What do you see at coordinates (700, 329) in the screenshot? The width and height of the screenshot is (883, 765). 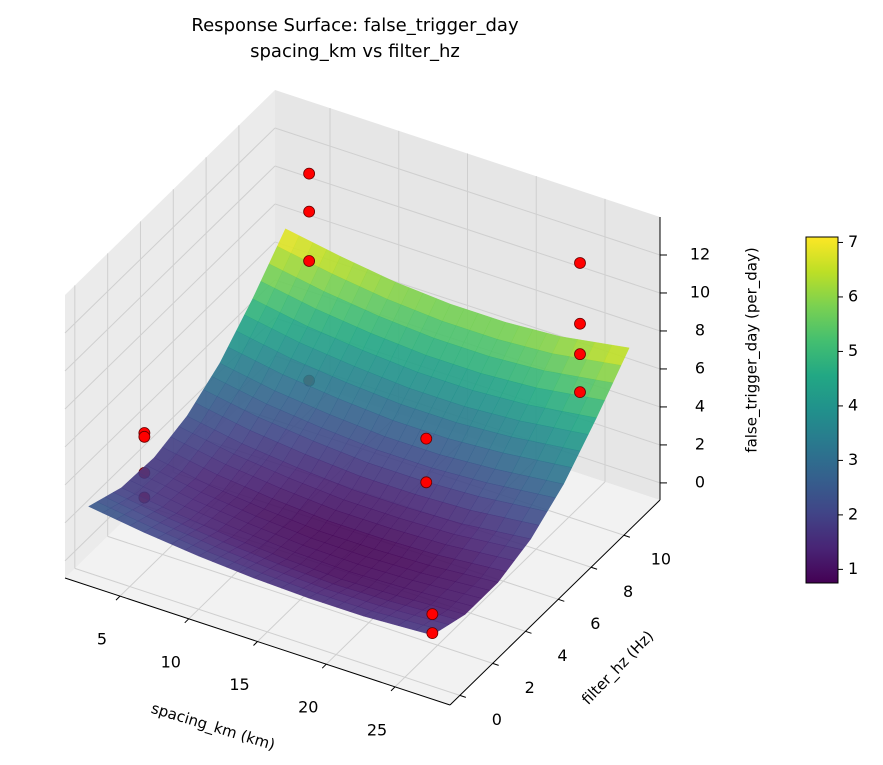 I see `z-tick-label: 8` at bounding box center [700, 329].